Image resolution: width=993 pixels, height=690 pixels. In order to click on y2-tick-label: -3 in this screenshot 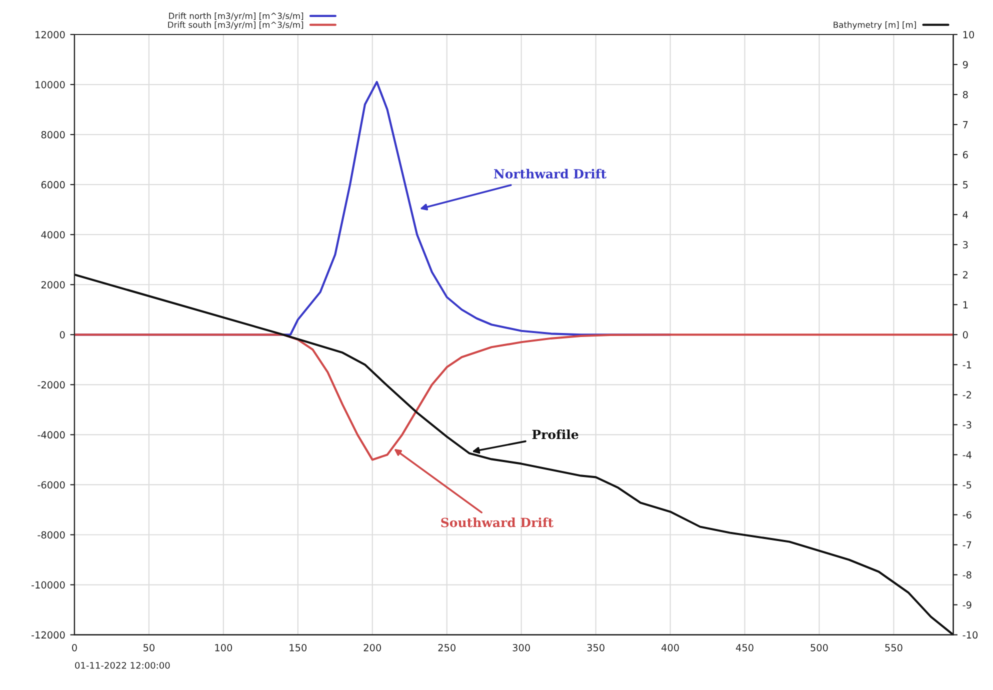, I will do `click(967, 425)`.